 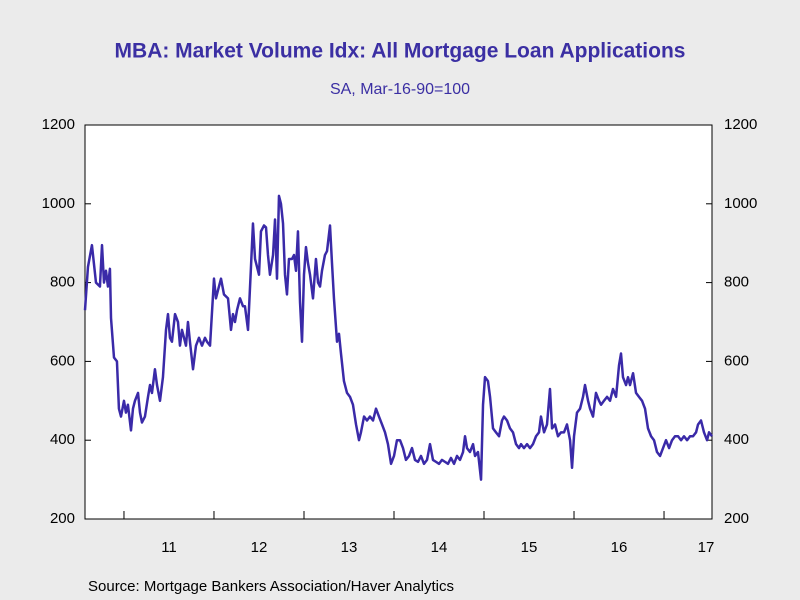 I want to click on y-tick-label: 400, so click(x=62, y=439).